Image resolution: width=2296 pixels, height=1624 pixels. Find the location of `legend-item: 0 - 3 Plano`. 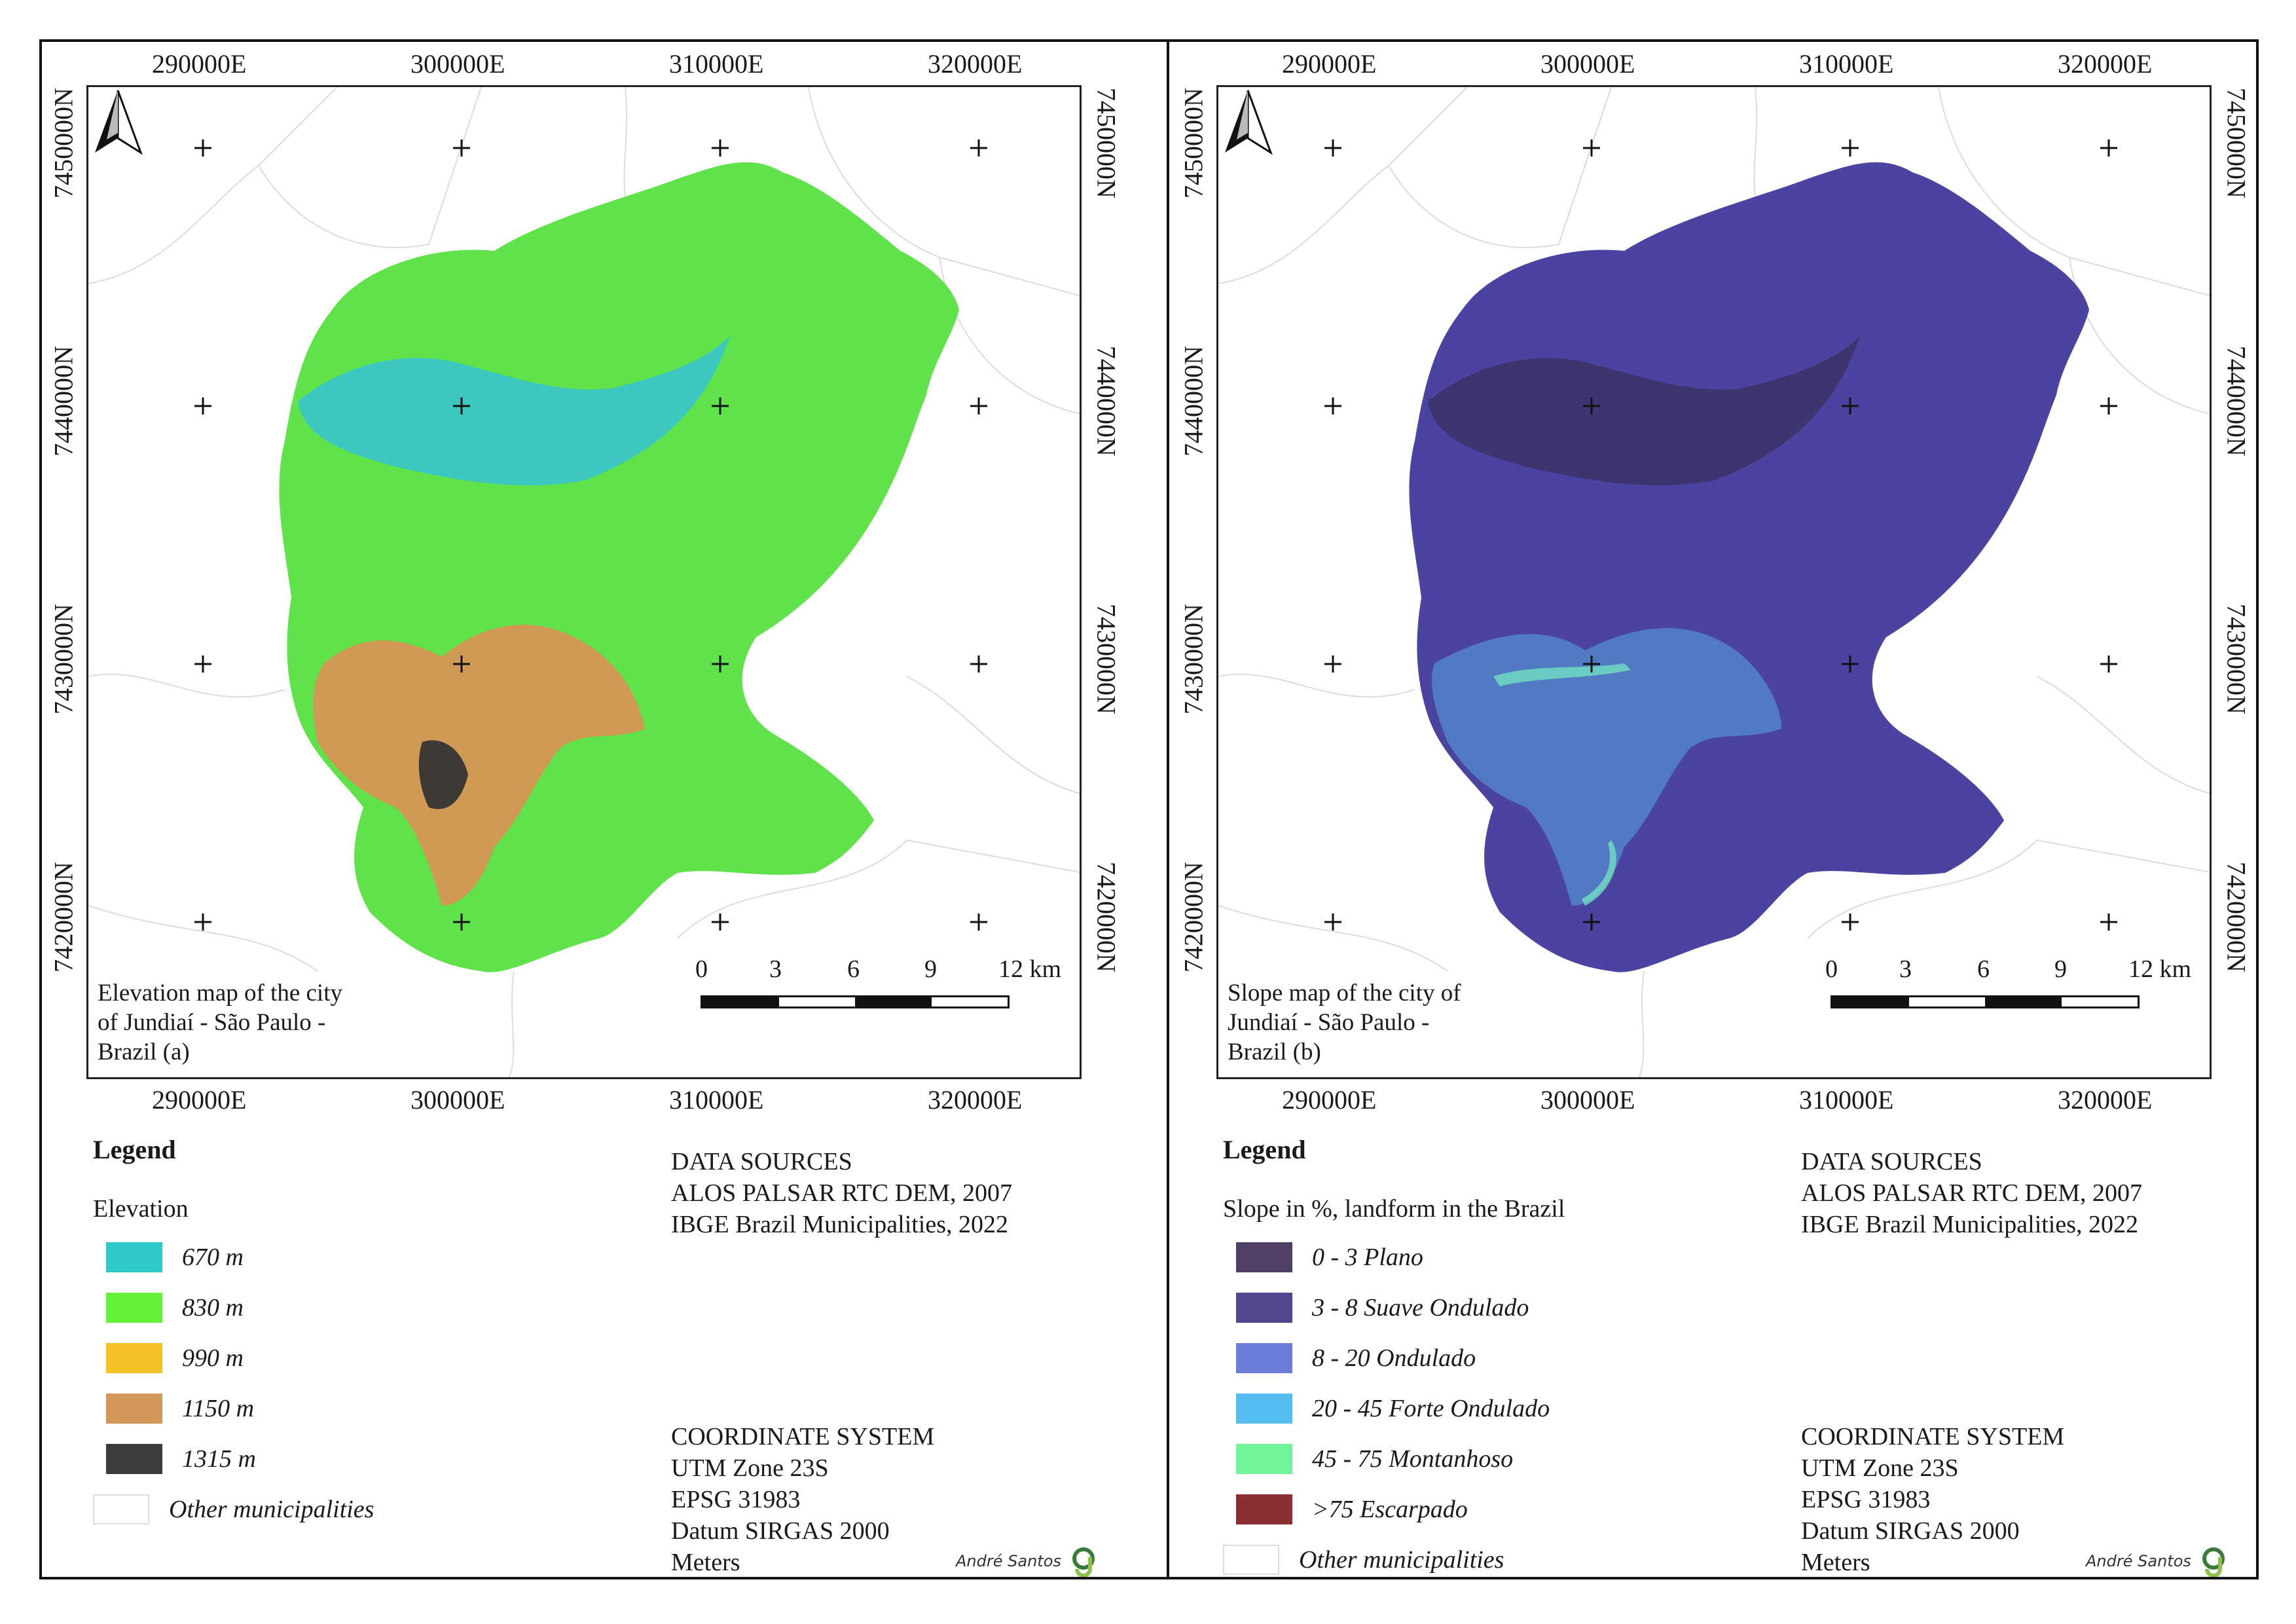

legend-item: 0 - 3 Plano is located at coordinates (1329, 1257).